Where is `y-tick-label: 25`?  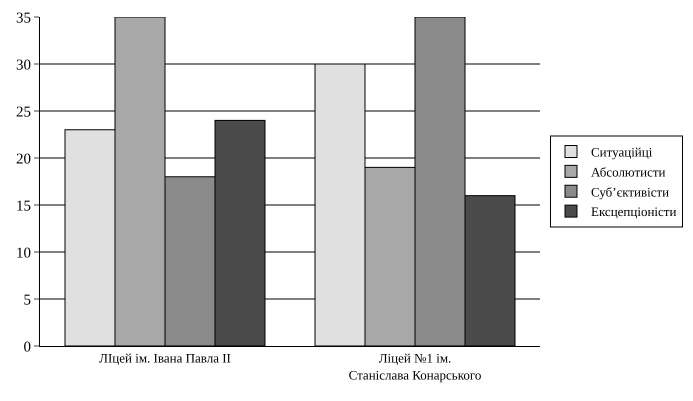 y-tick-label: 25 is located at coordinates (23, 112).